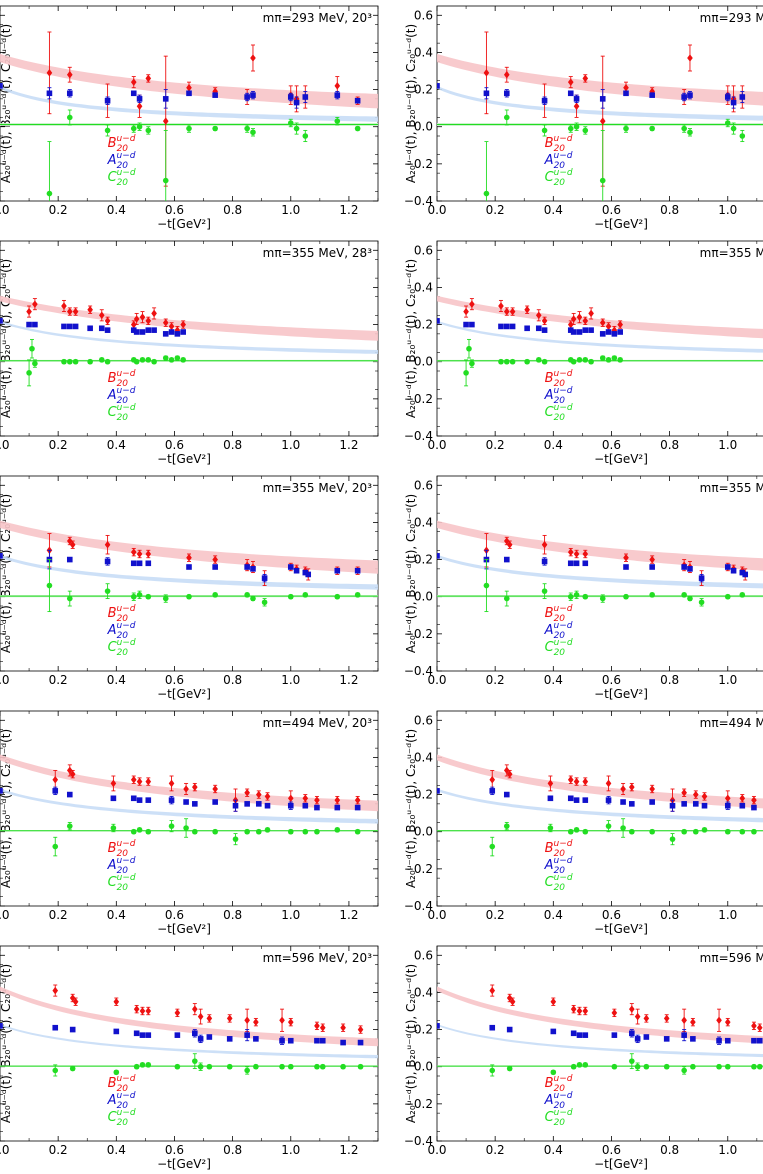  Describe the element at coordinates (436, 915) in the screenshot. I see `x-tick-label: 0.0` at that location.